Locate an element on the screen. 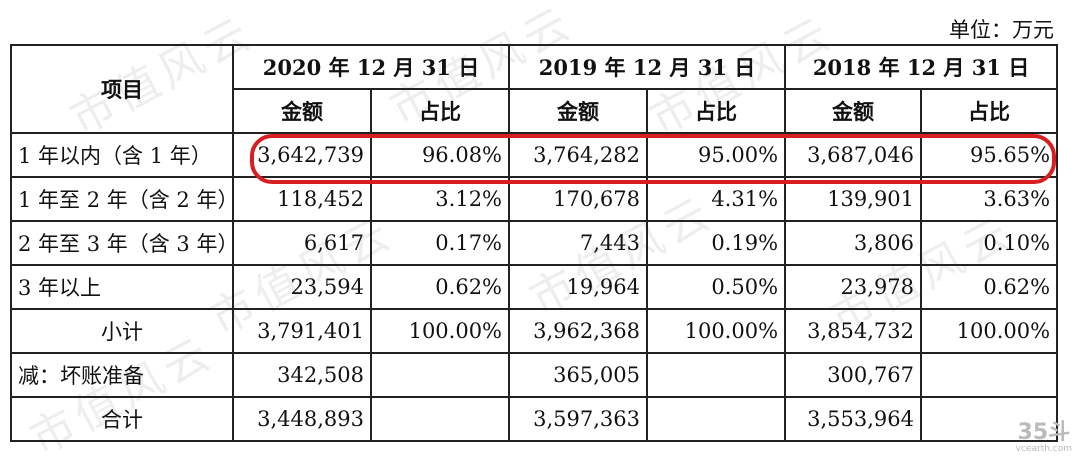 The height and width of the screenshot is (467, 1080). logo-mark: 35斗 is located at coordinates (1044, 432).